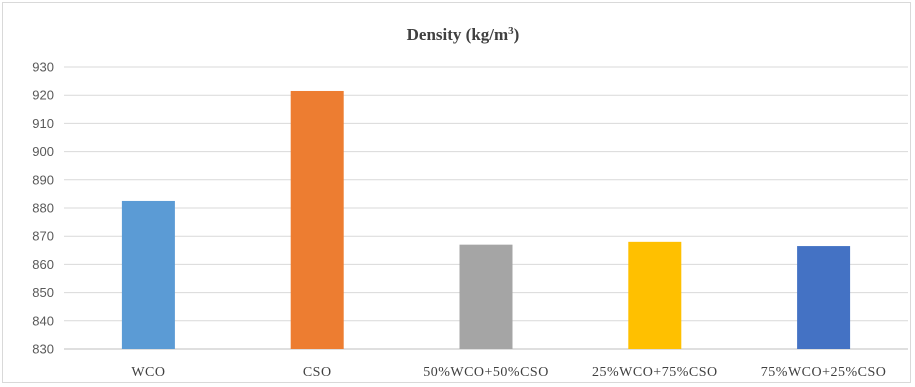  I want to click on chart-title-main: Density (kg/m, so click(458, 34).